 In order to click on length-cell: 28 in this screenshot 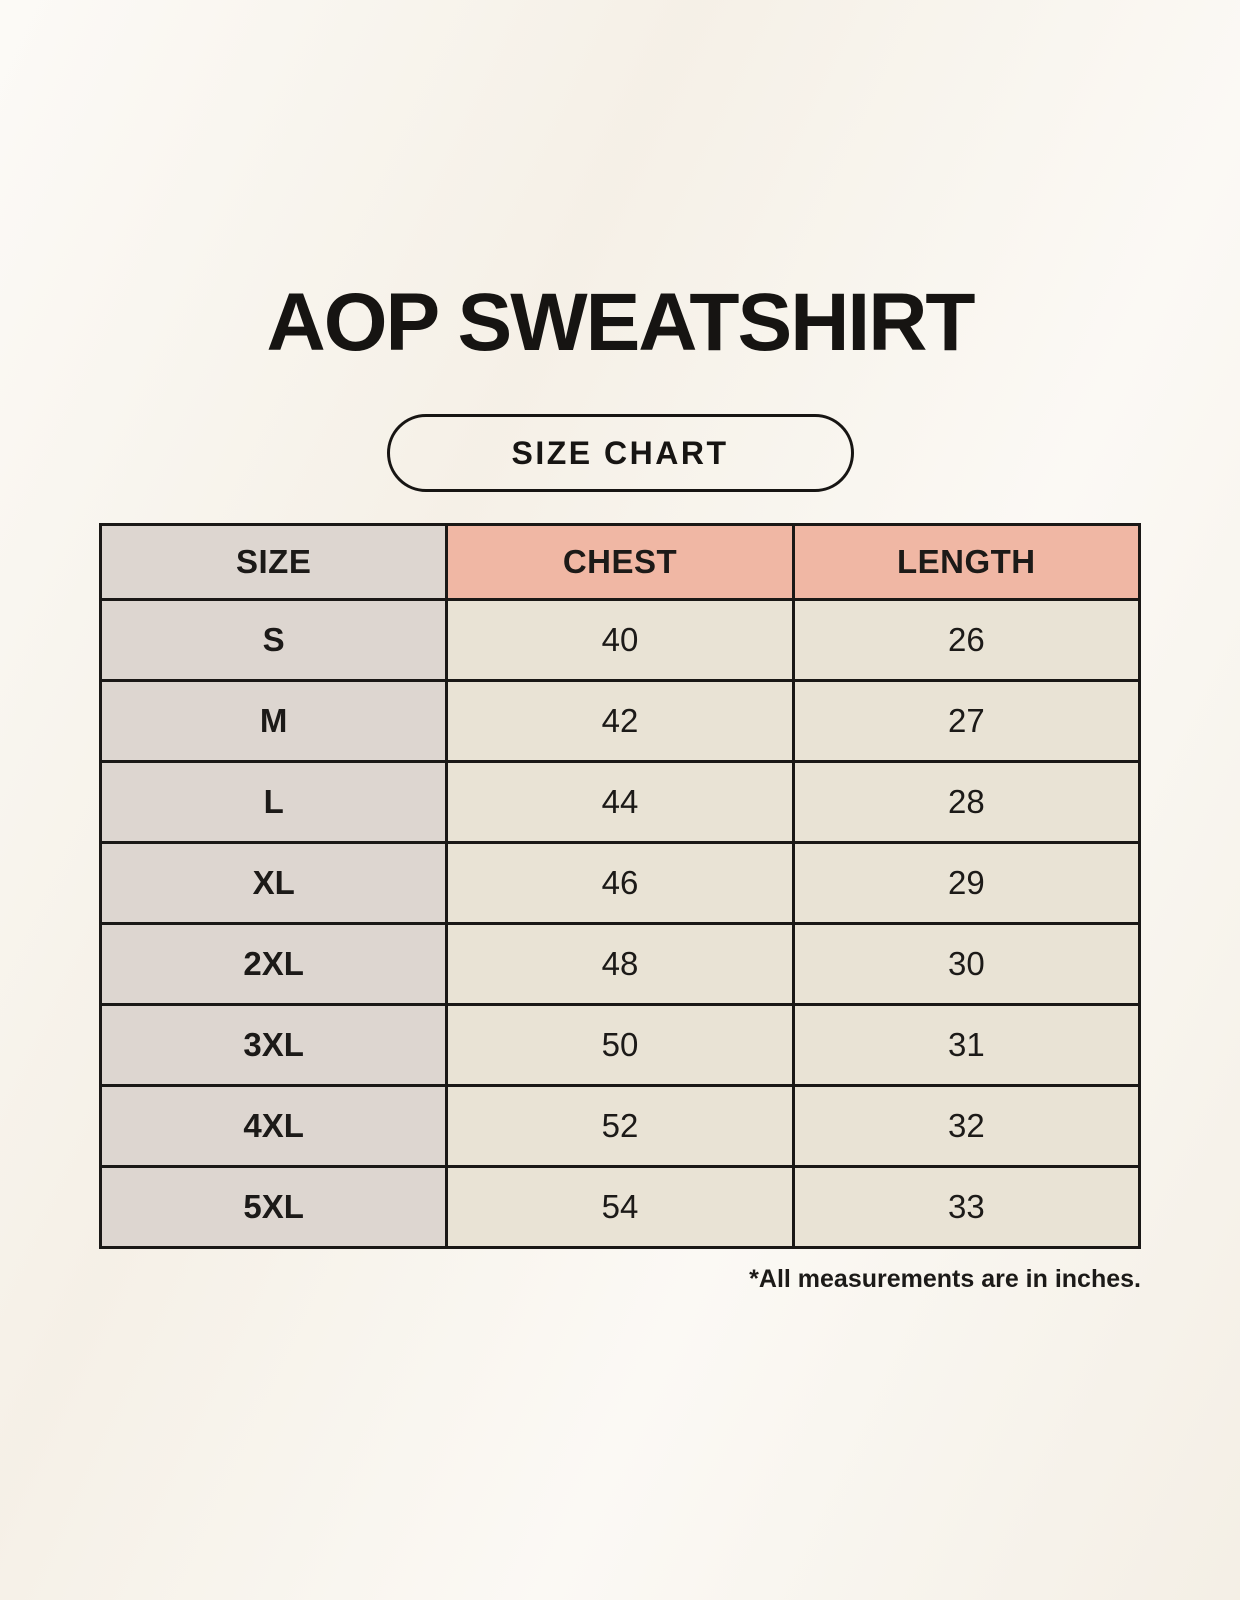, I will do `click(966, 802)`.